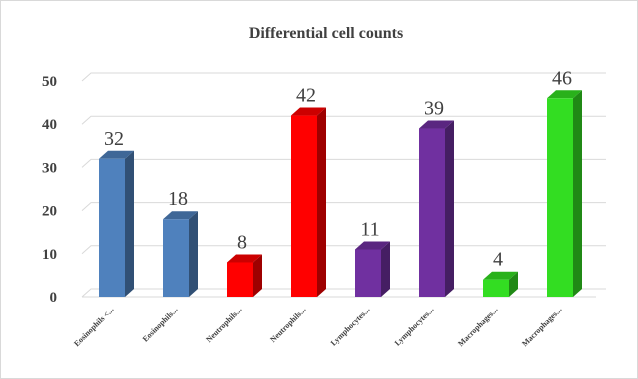  Describe the element at coordinates (434, 109) in the screenshot. I see `data-label: 39` at that location.